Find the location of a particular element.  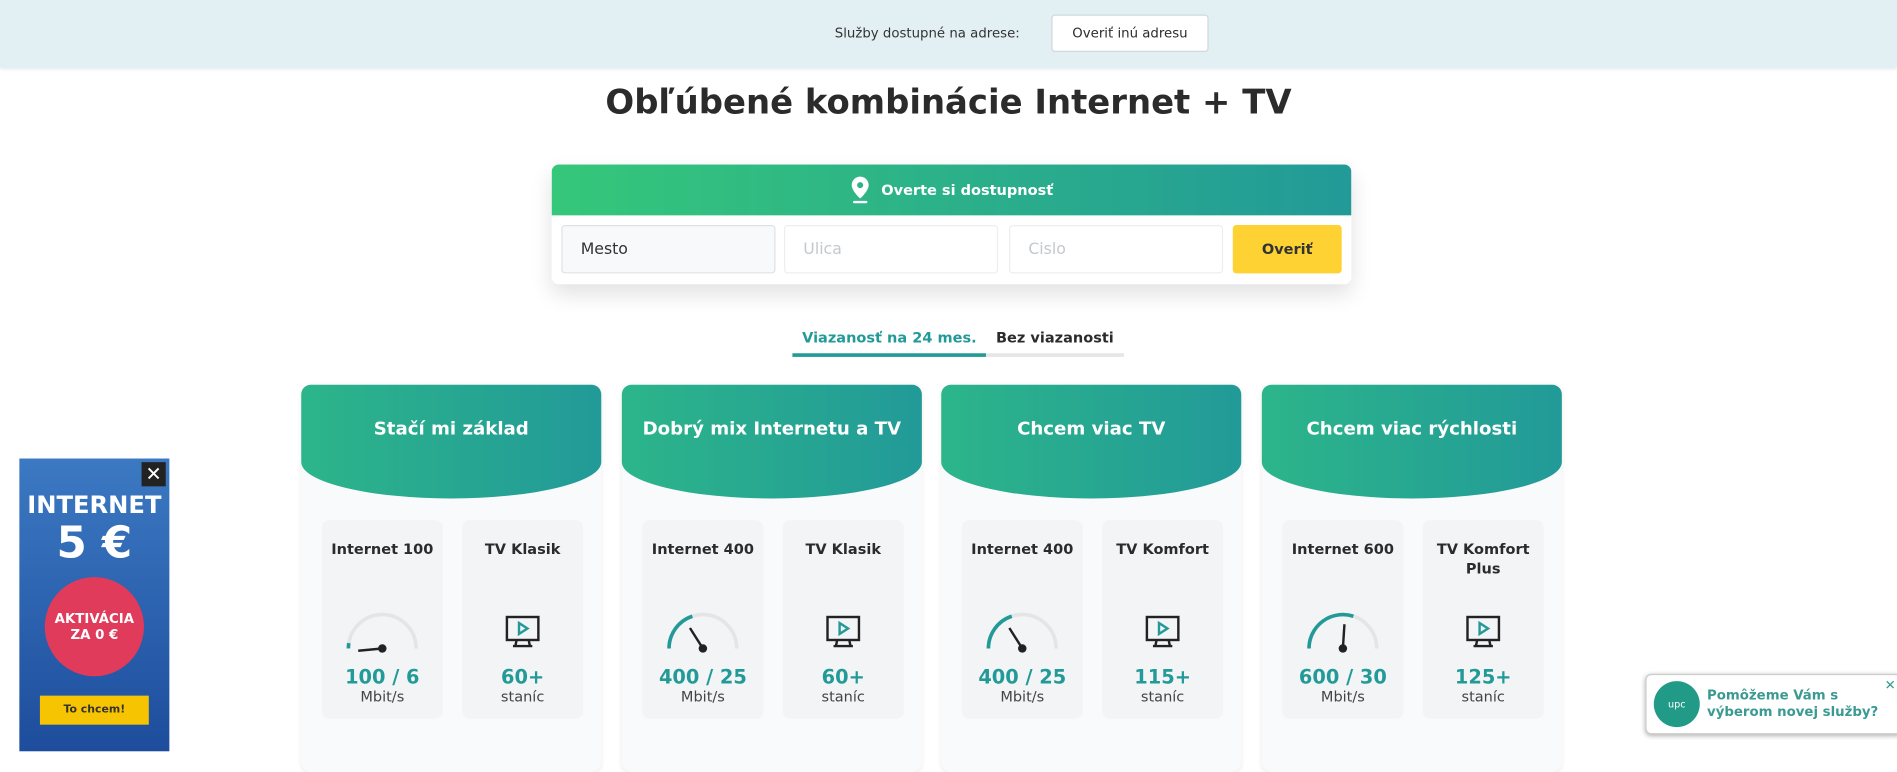

chat-prompt: Pomôžeme Vám s výberom novej služby? is located at coordinates (1802, 704).